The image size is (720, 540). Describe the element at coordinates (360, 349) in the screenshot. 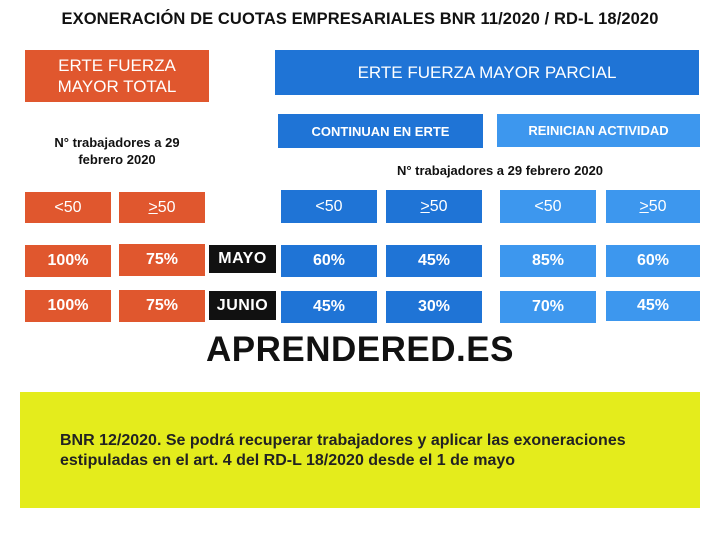

I see `brand-text: APRENDERED.ES` at that location.